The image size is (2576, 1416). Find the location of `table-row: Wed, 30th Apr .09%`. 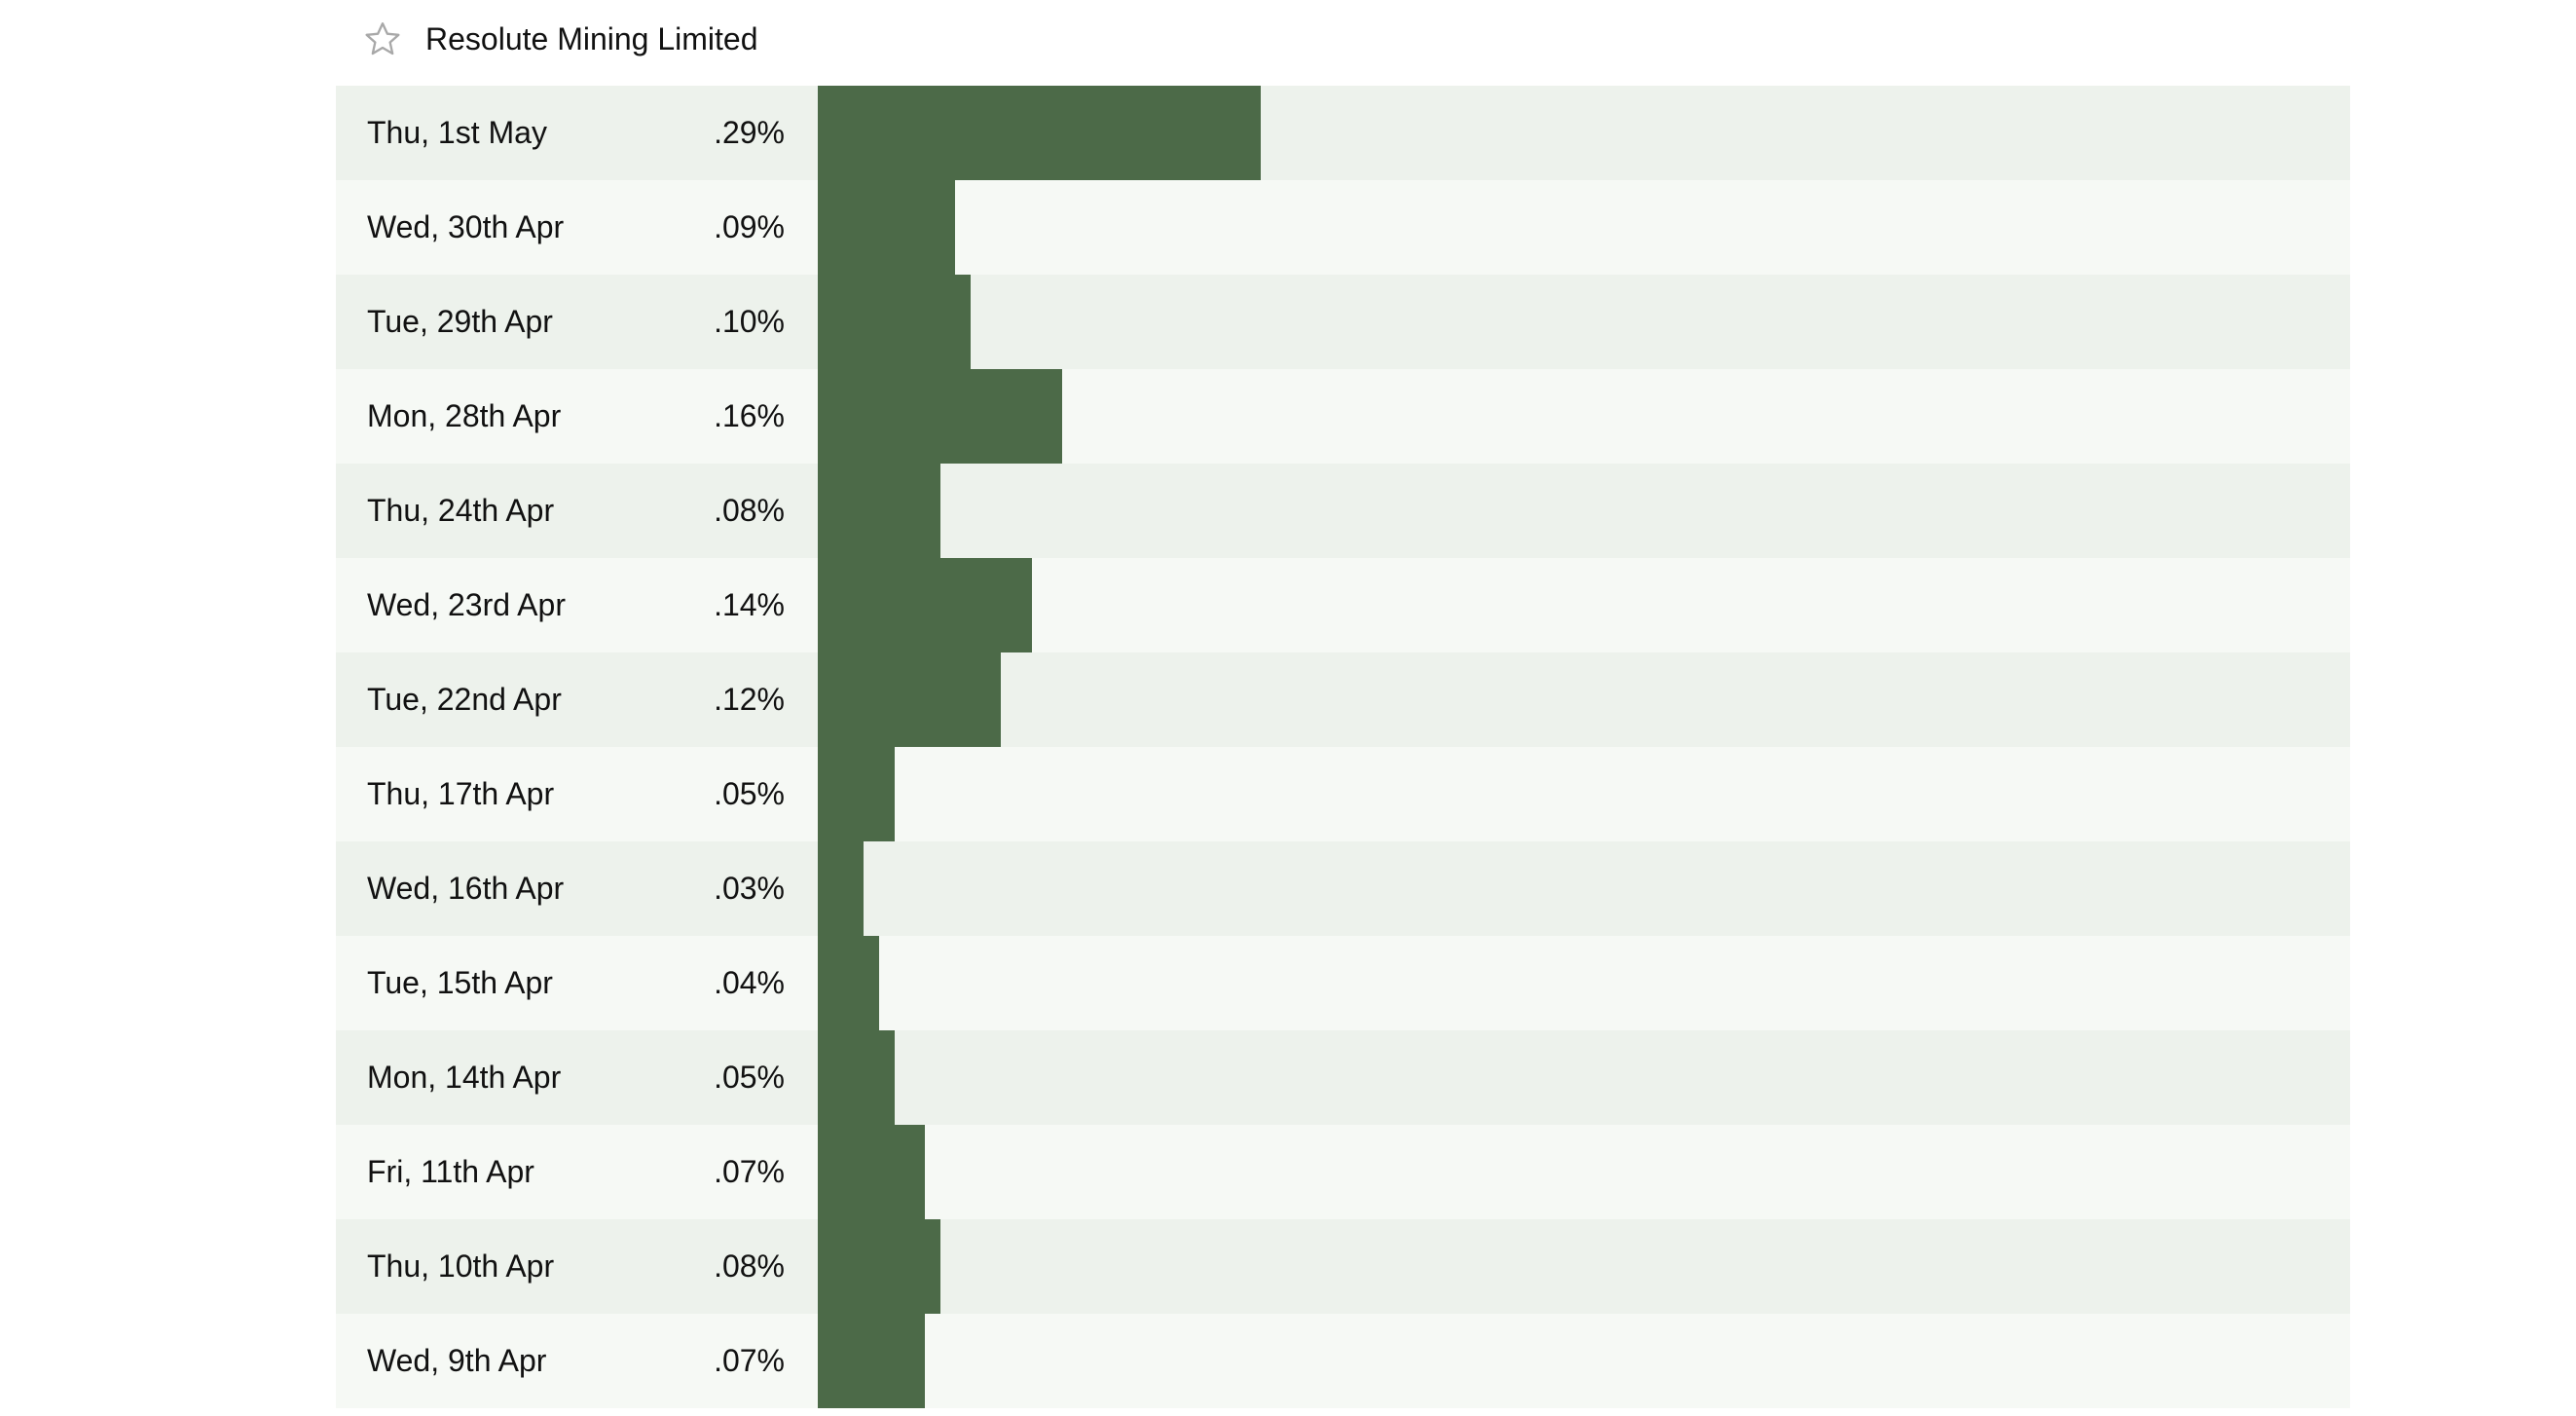

table-row: Wed, 30th Apr .09% is located at coordinates (1343, 227).